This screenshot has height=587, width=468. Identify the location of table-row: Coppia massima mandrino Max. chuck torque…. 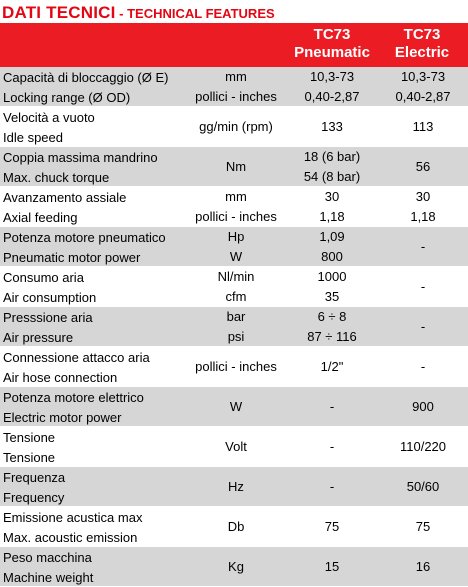
(234, 167).